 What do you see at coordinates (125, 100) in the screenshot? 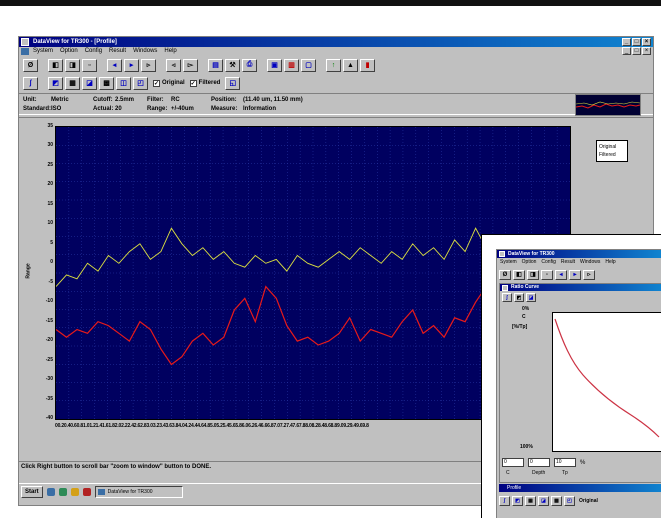
I see `cutoff-value: 2.5mm` at bounding box center [125, 100].